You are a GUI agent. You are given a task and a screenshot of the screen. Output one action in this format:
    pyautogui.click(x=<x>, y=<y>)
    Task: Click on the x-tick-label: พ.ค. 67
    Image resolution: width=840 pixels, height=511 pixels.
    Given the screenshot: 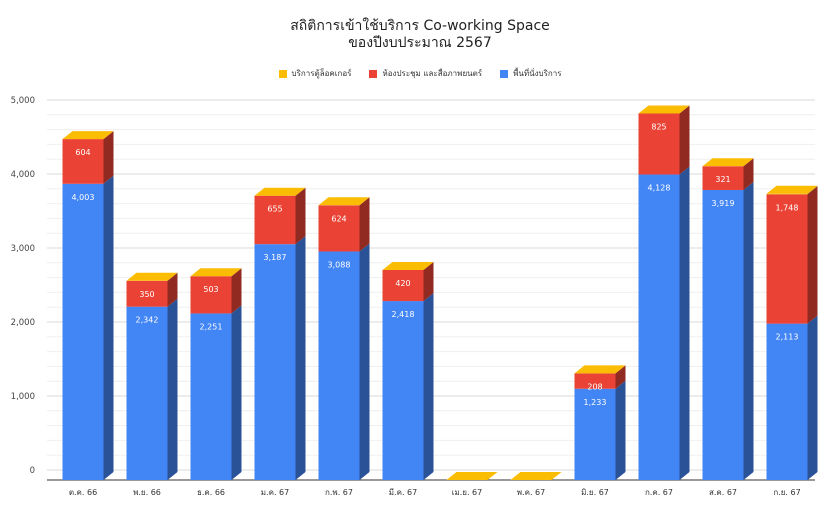 What is the action you would take?
    pyautogui.click(x=531, y=492)
    